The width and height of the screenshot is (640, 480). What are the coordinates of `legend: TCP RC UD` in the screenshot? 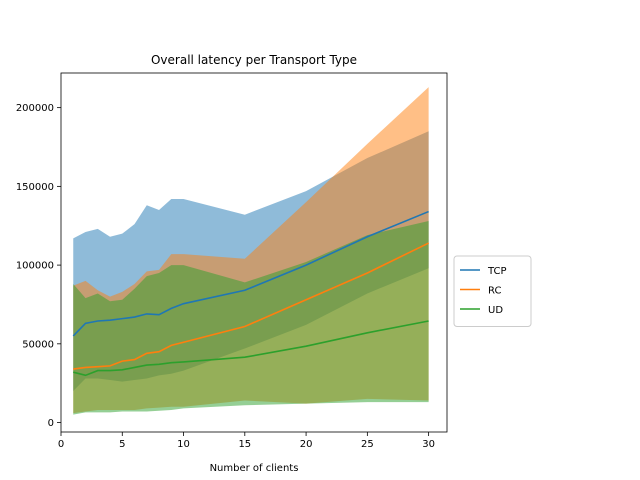 It's located at (492, 291).